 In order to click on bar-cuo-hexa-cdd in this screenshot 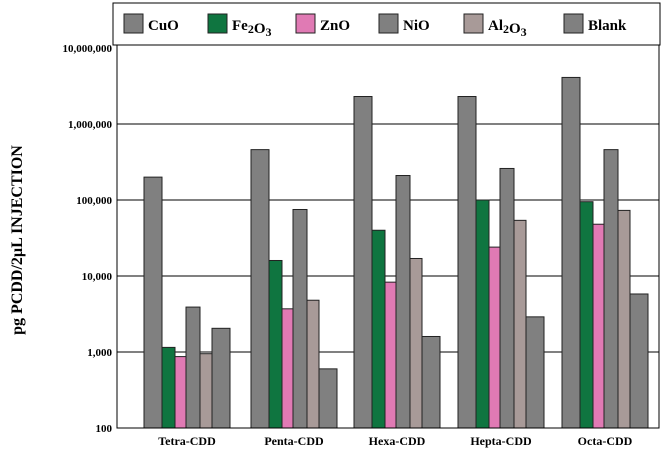, I will do `click(363, 262)`.